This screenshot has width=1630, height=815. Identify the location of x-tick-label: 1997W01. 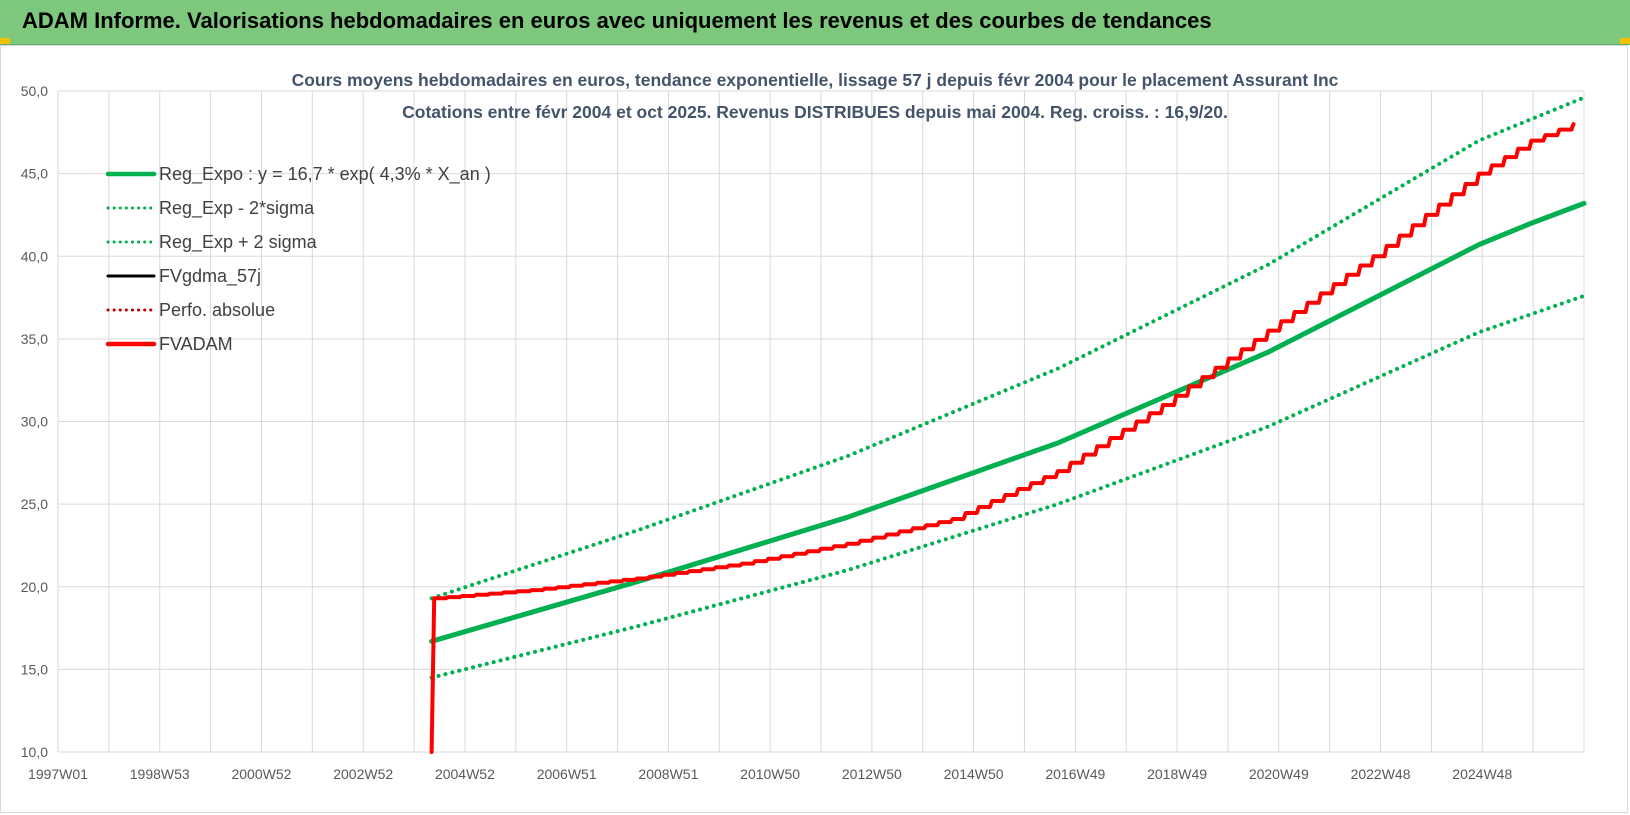
(58, 774).